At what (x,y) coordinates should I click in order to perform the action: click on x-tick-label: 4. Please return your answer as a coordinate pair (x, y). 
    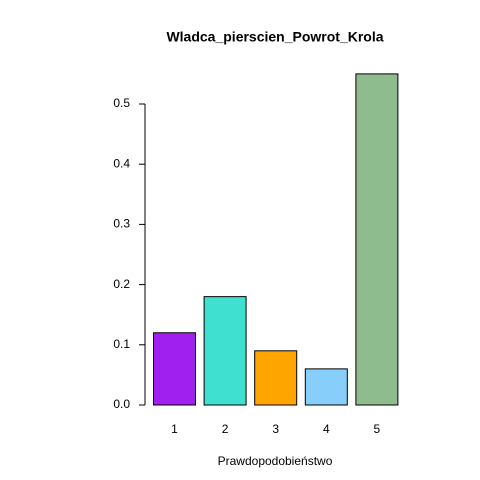
    Looking at the image, I should click on (326, 429).